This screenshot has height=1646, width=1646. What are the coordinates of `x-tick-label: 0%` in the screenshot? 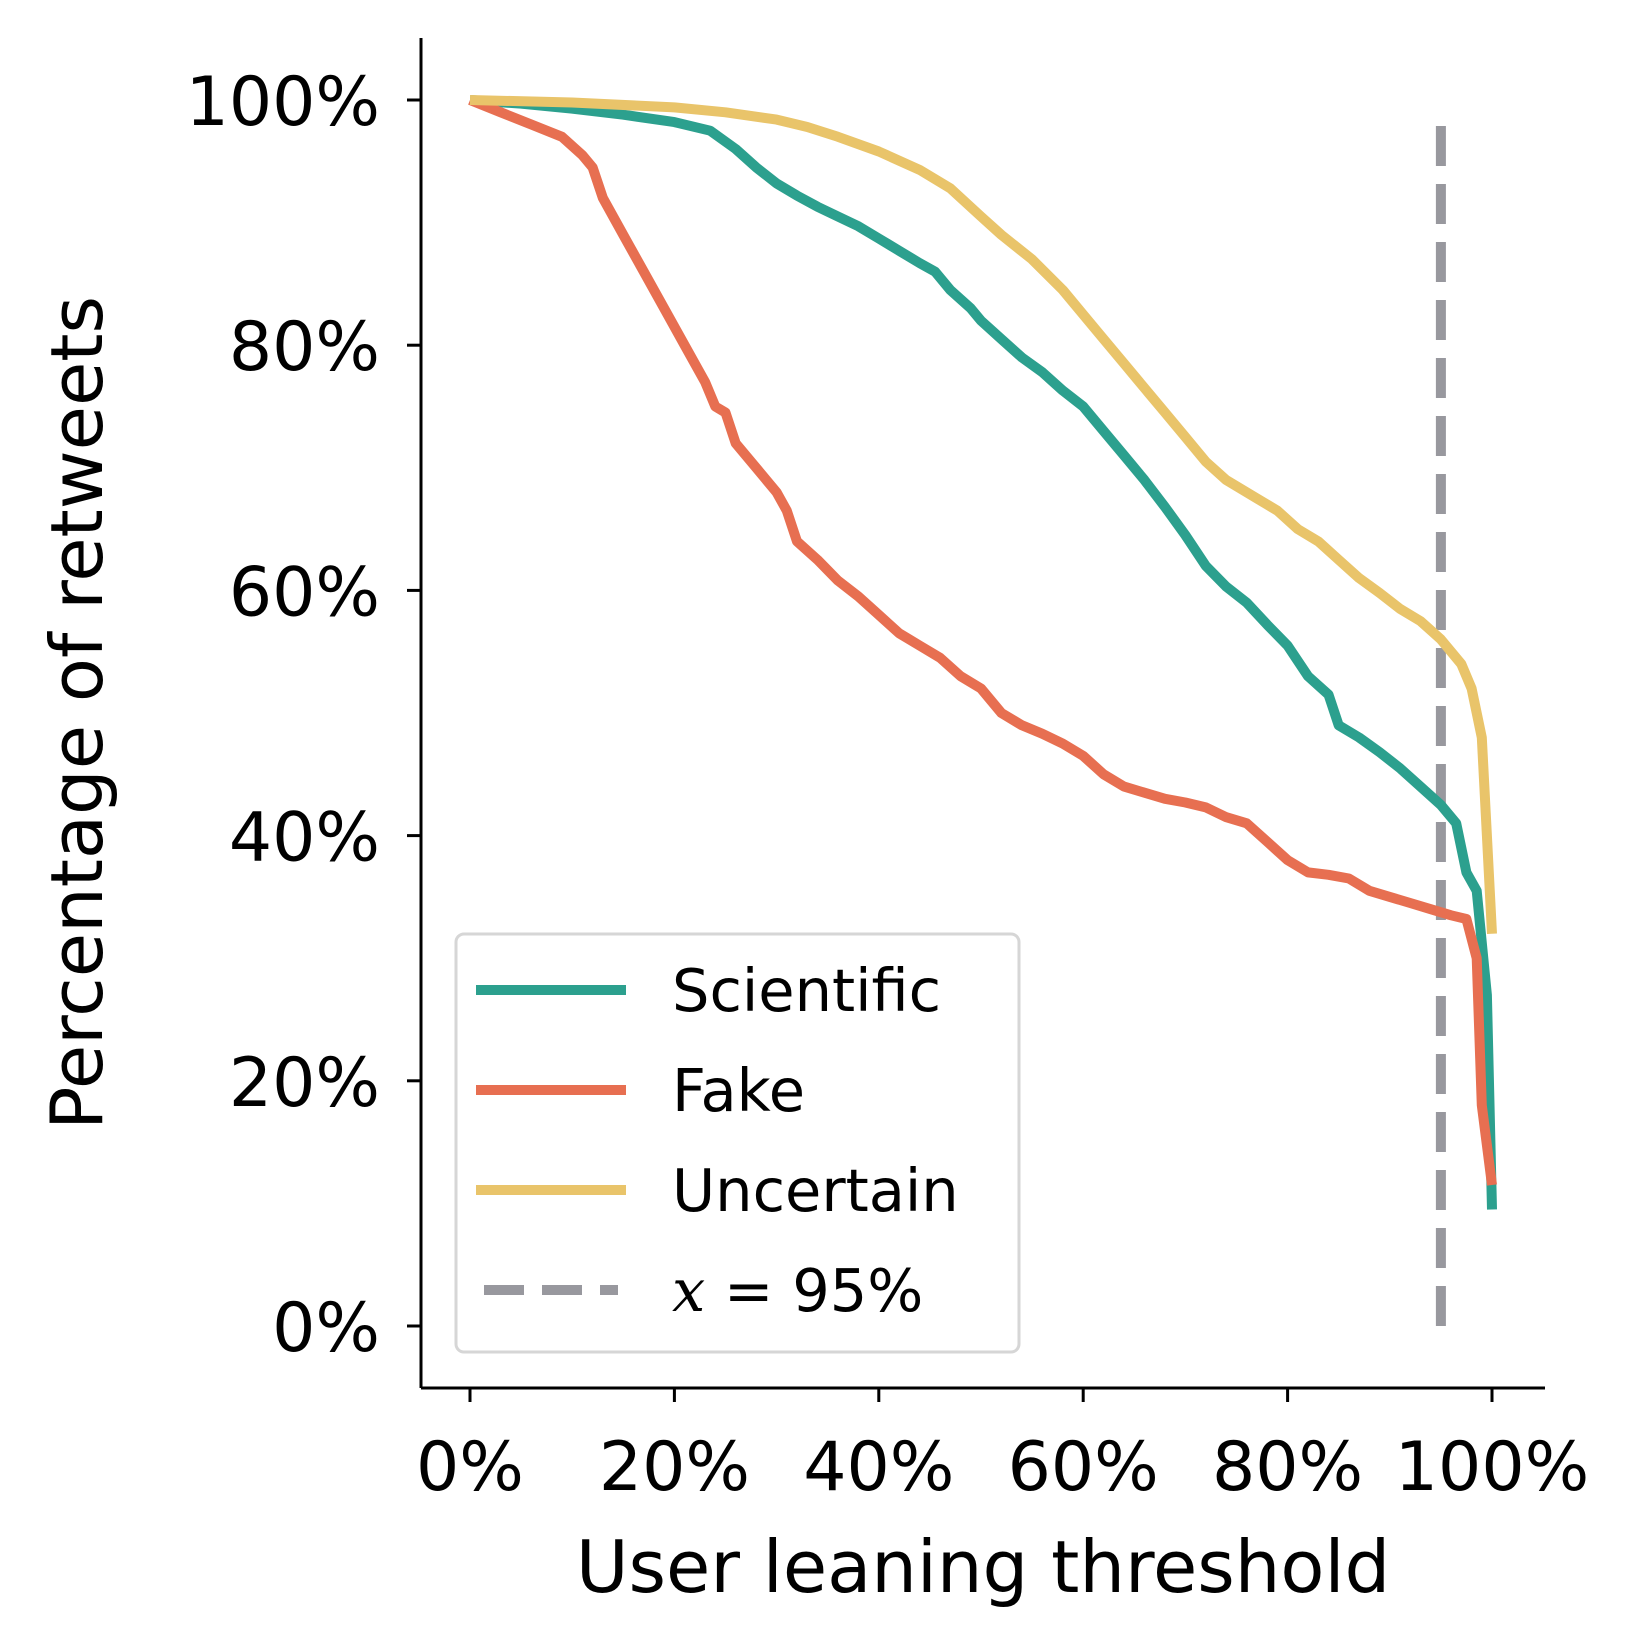 It's located at (470, 1467).